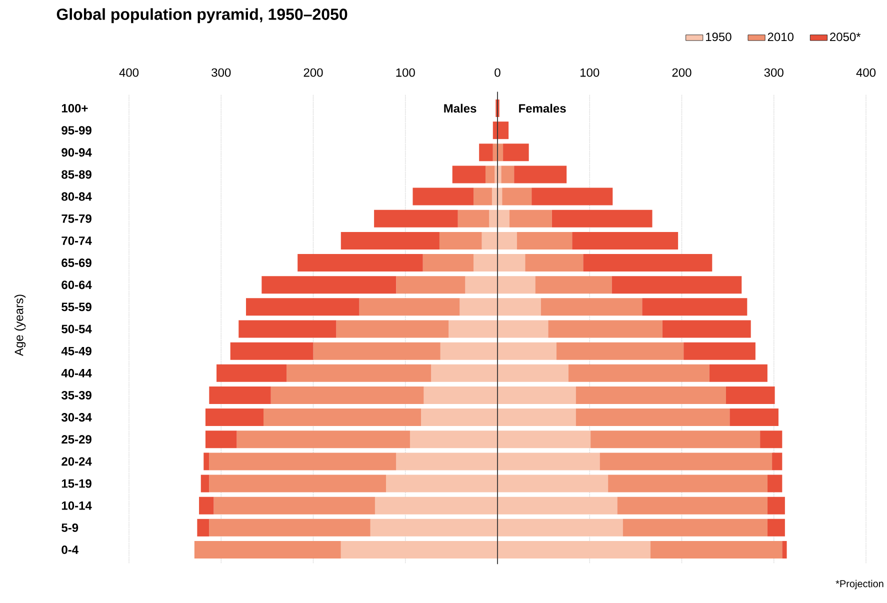 The width and height of the screenshot is (887, 603). Describe the element at coordinates (76, 351) in the screenshot. I see `y-tick-label: 45-49` at that location.